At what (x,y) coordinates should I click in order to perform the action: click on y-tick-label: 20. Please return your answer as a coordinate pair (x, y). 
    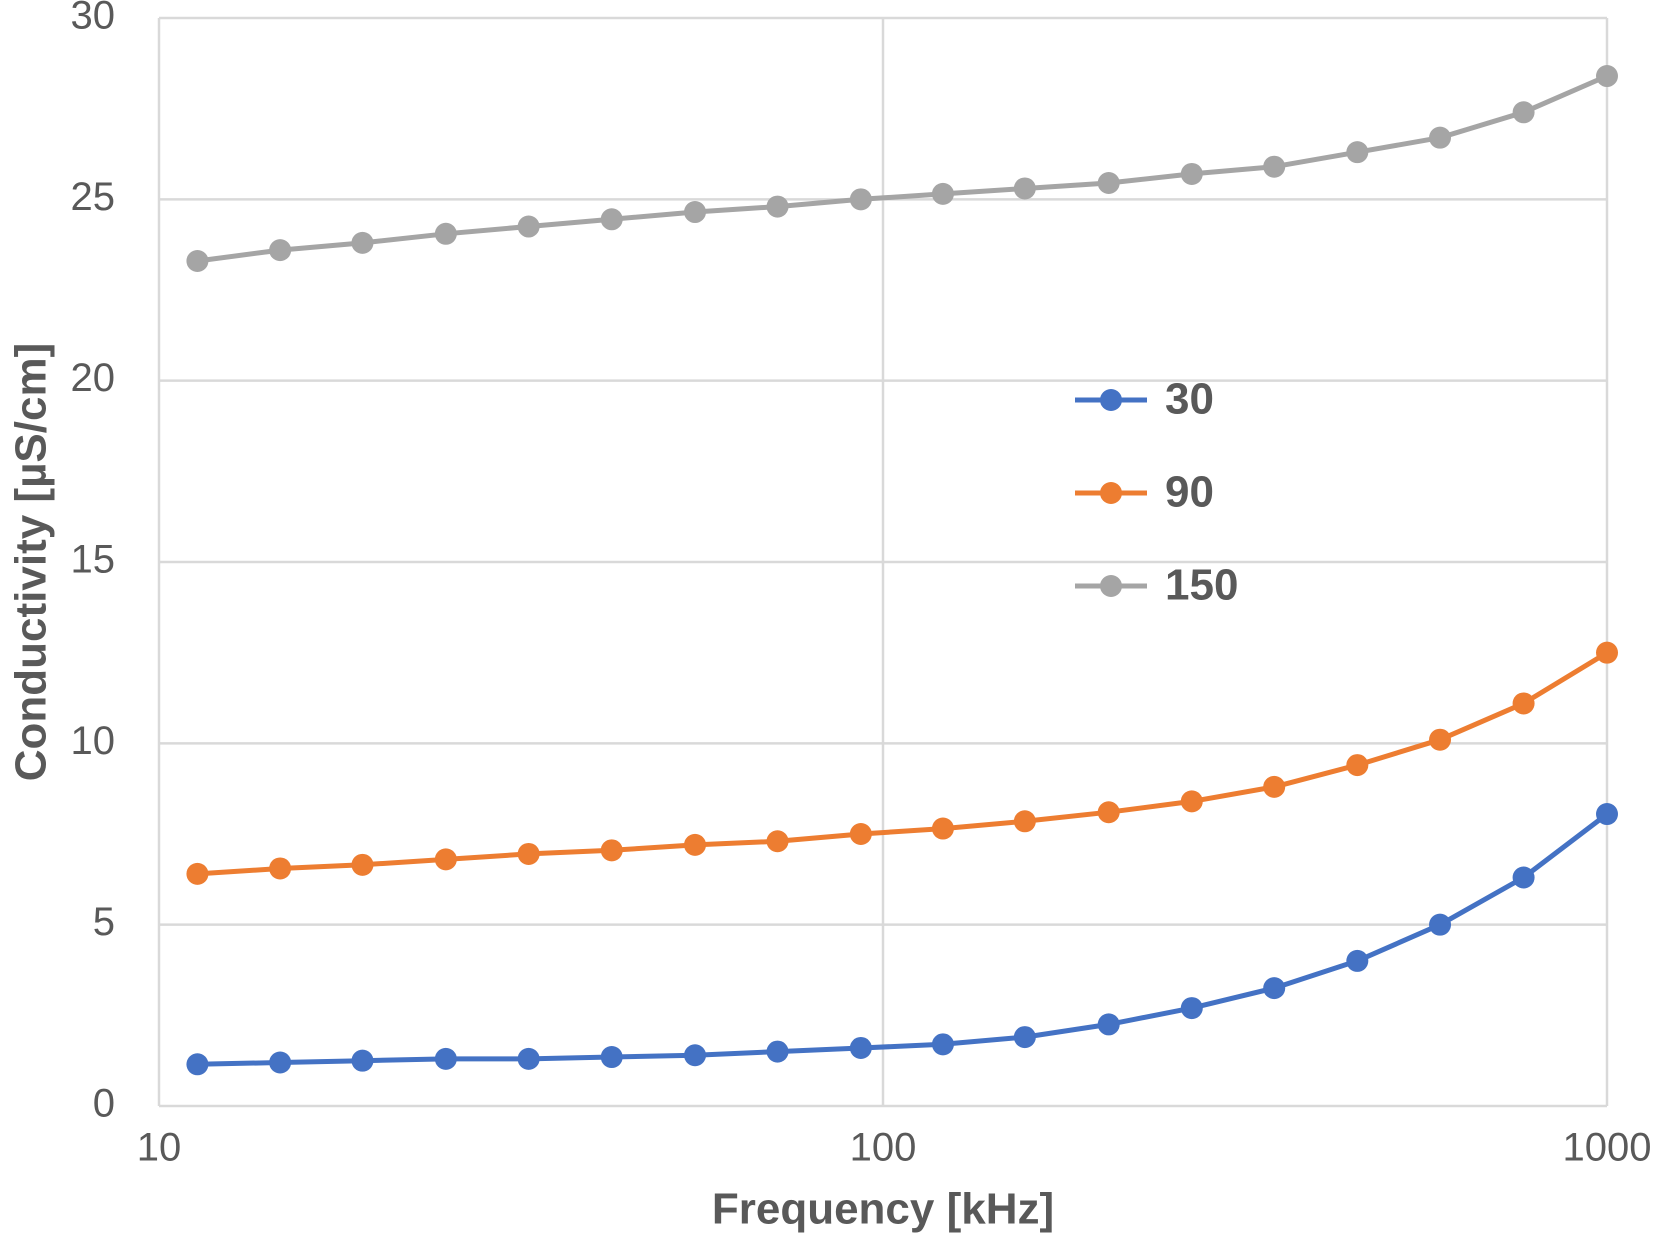
    Looking at the image, I should click on (93, 378).